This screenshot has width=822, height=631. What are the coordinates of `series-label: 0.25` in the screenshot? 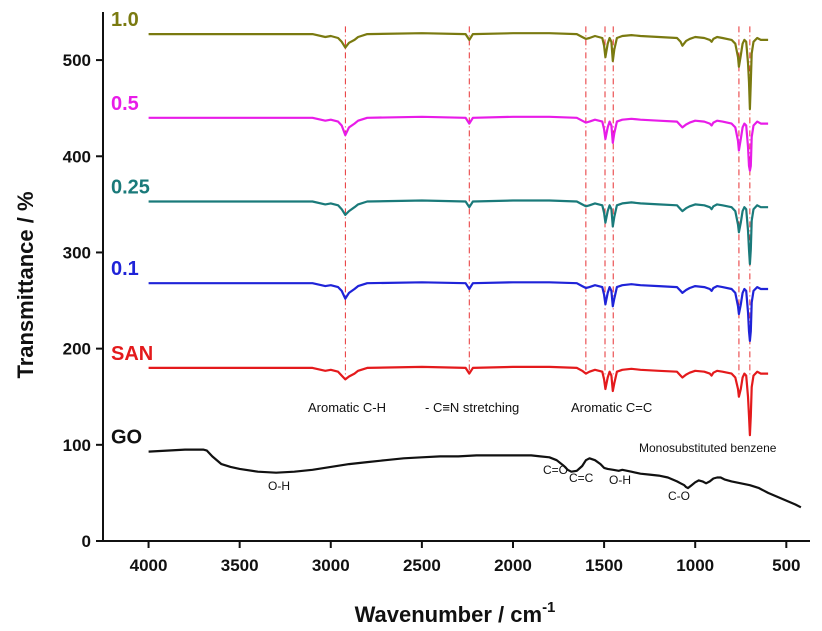 It's located at (130, 188).